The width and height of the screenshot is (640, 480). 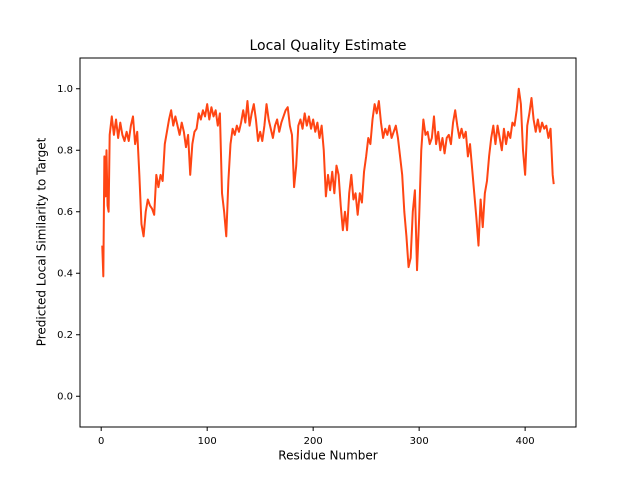 I want to click on y-tick-label: 0.2, so click(x=65, y=335).